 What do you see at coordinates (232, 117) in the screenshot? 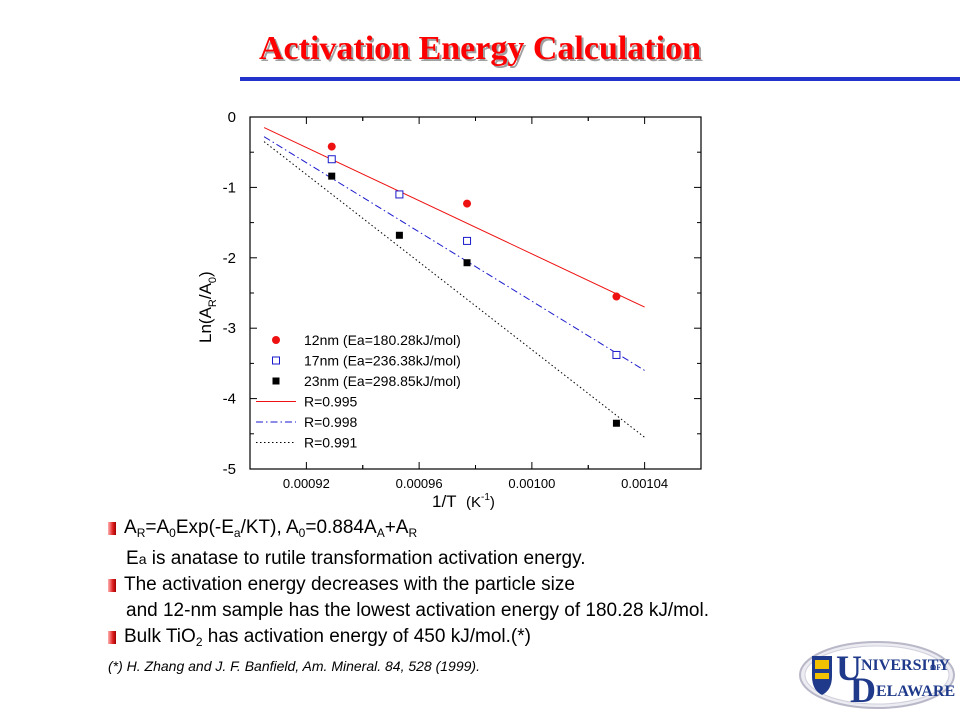
I see `y-tick-label: 0` at bounding box center [232, 117].